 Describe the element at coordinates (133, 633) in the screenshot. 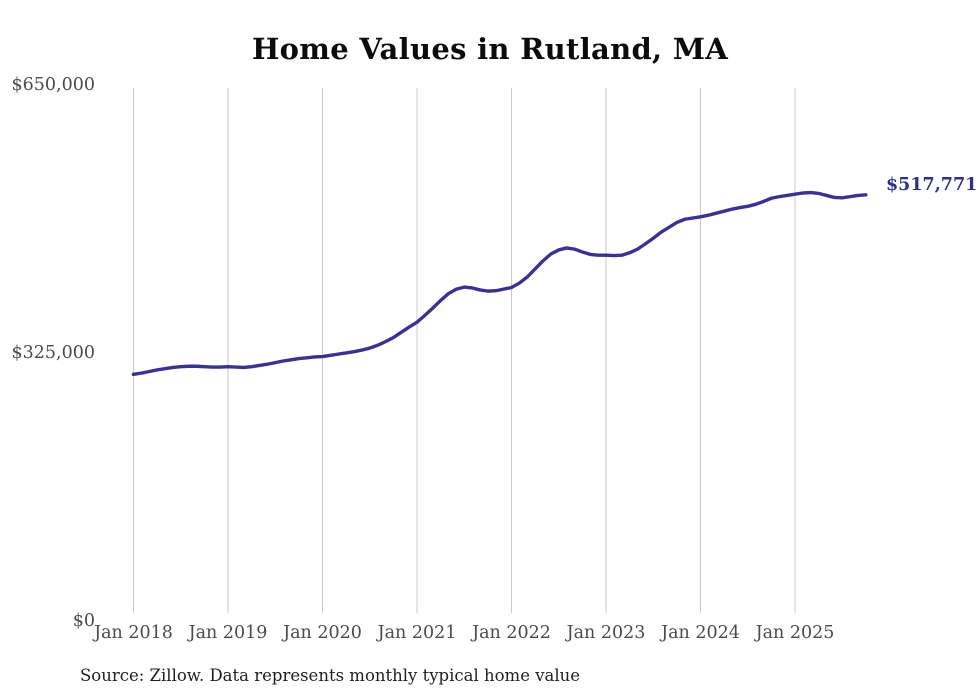

I see `x-axis-label-jan-2018: Jan 2018` at that location.